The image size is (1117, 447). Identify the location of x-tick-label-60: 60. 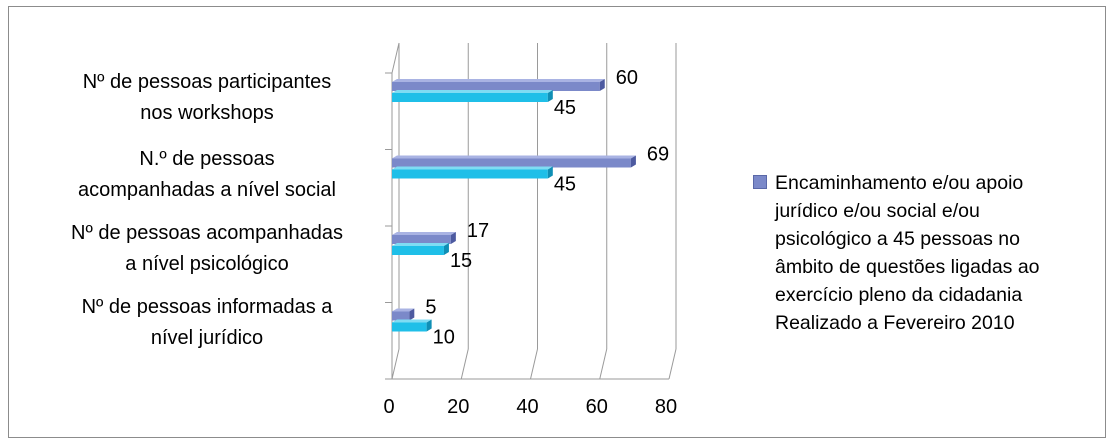
(597, 407).